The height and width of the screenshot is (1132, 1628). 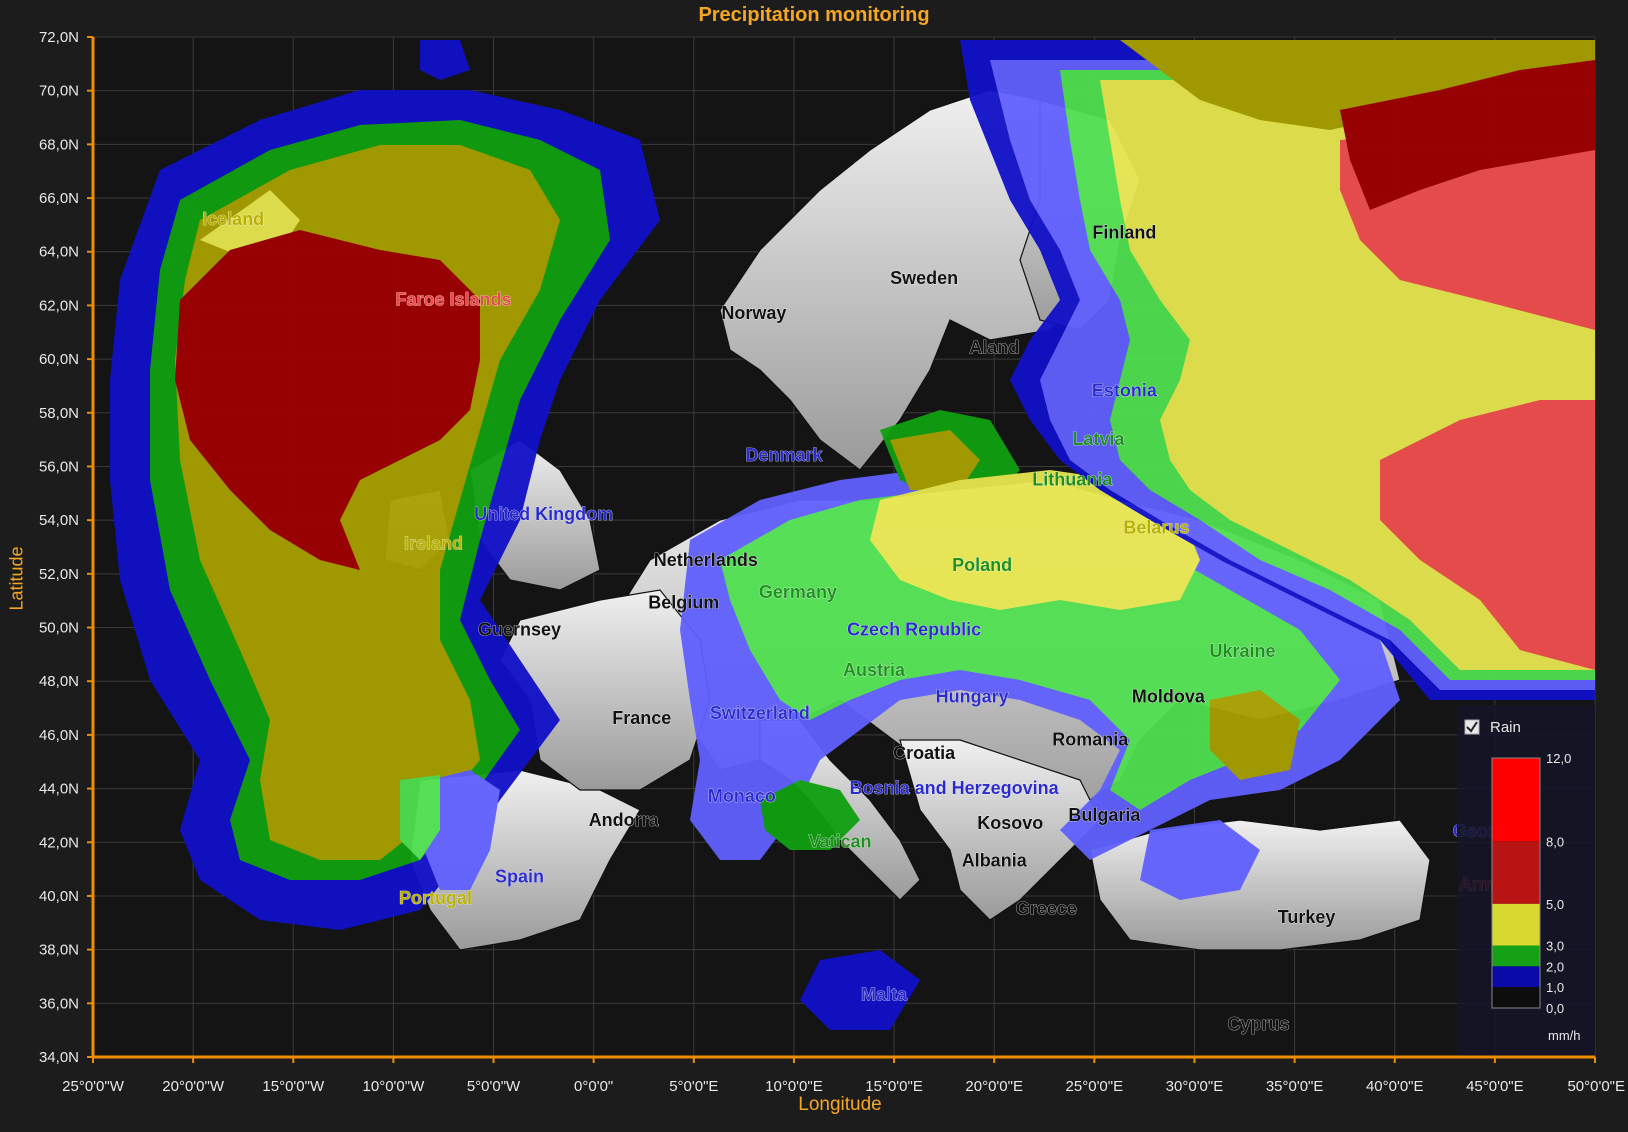 I want to click on legend-unit: mm/h, so click(x=1564, y=1035).